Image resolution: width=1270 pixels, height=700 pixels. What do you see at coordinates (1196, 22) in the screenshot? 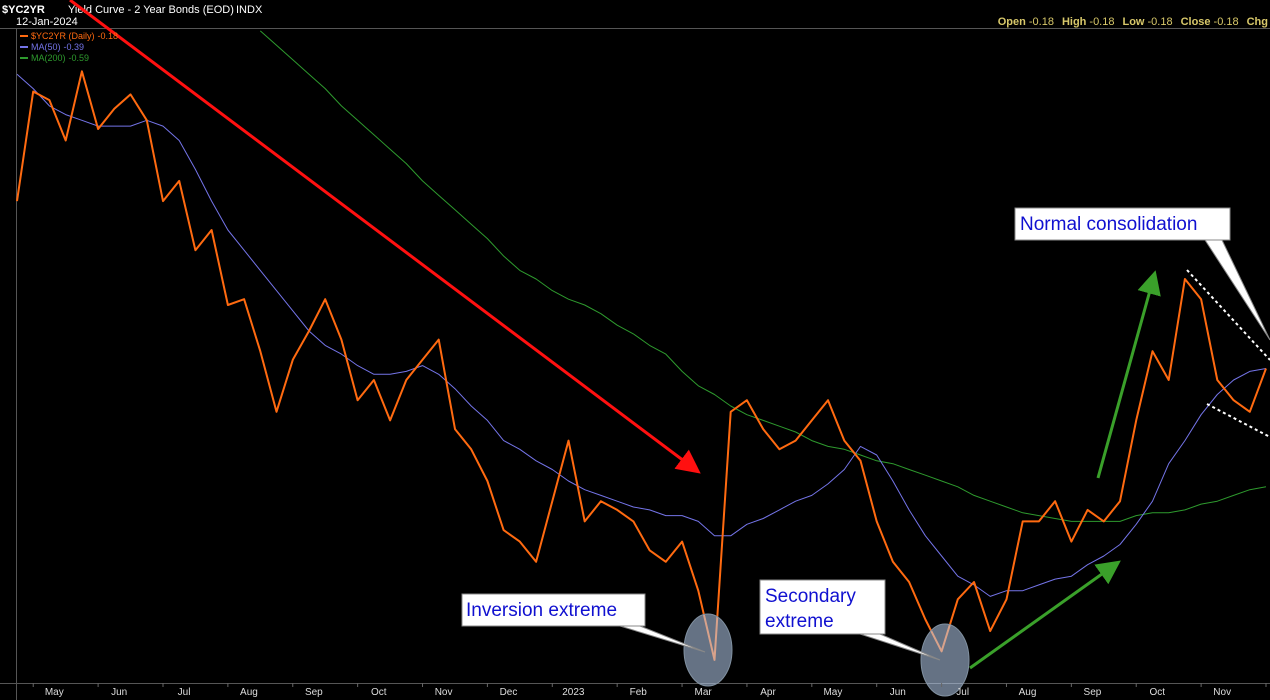
I see `quote-label: Close` at bounding box center [1196, 22].